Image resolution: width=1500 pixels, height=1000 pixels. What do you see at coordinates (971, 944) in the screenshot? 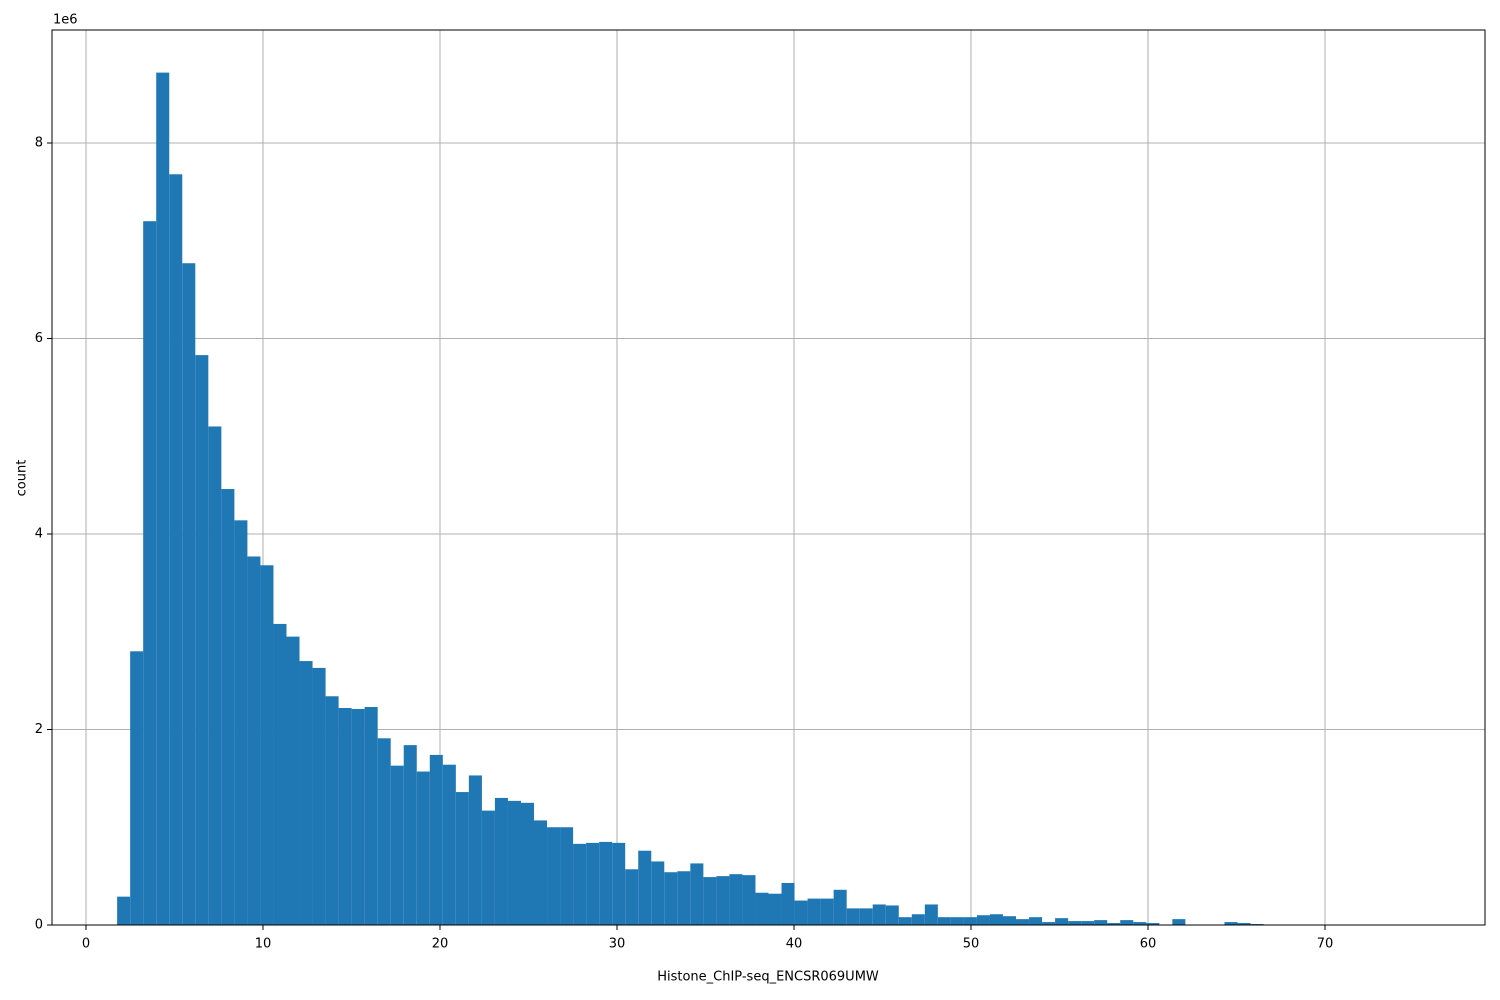
I see `x-tick-label: 50` at bounding box center [971, 944].